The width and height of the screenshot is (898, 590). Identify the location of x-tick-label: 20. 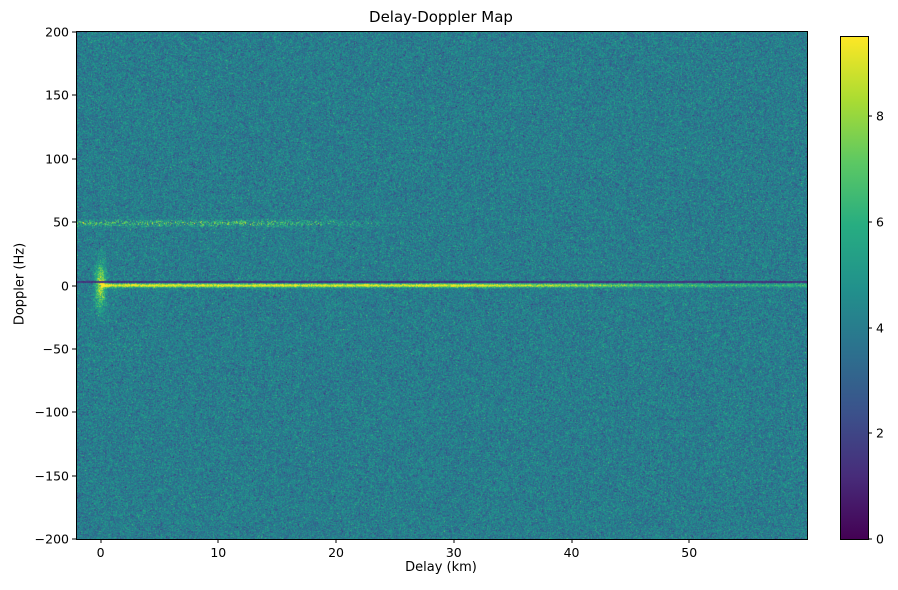
(336, 552).